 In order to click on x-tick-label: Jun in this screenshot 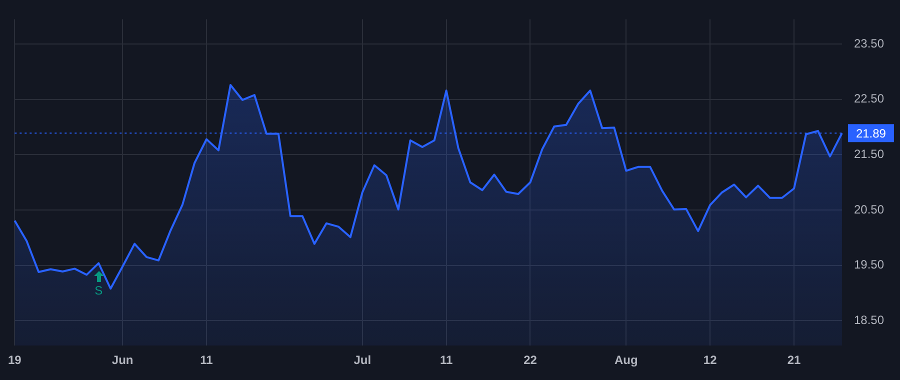, I will do `click(123, 360)`.